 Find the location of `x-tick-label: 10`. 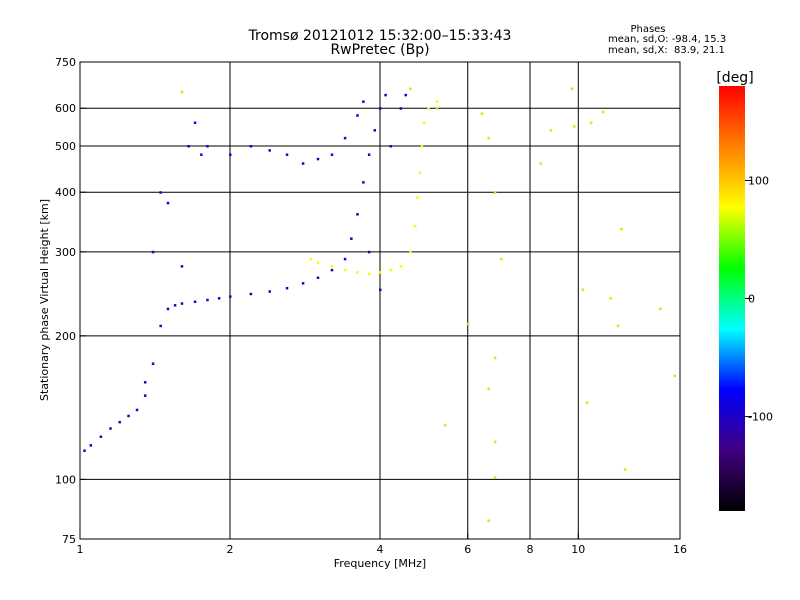

x-tick-label: 10 is located at coordinates (578, 549).